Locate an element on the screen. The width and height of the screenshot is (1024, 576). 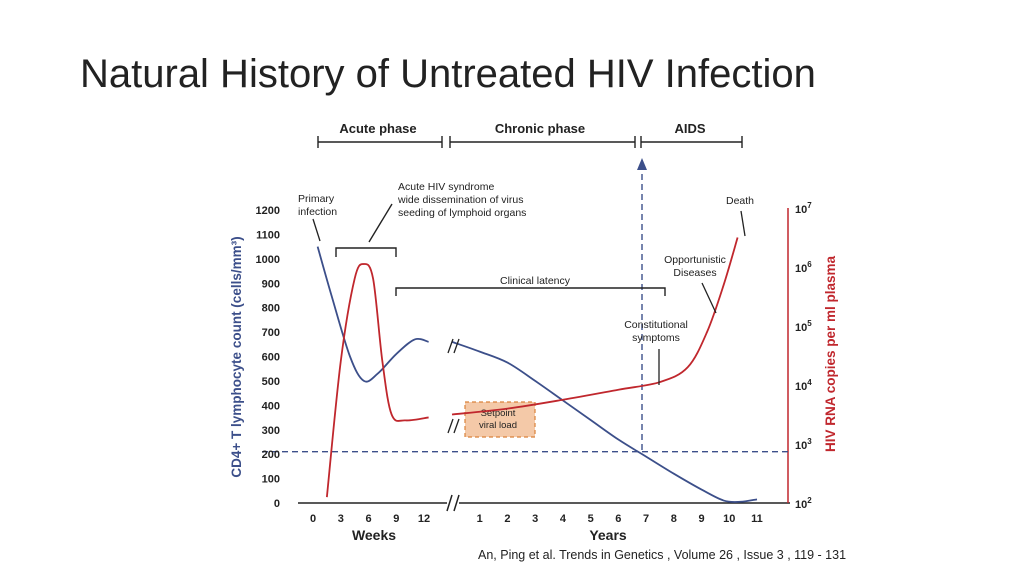
y-tick-left-label: 1200 is located at coordinates (268, 211).